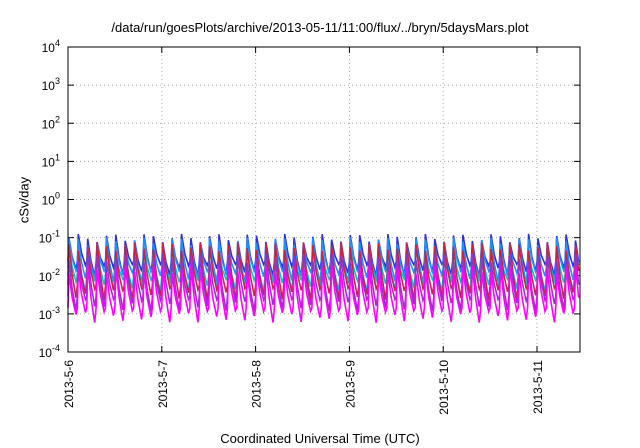 Image resolution: width=640 pixels, height=448 pixels. Describe the element at coordinates (320, 438) in the screenshot. I see `x-axis-label: Coordinated Universal Time (UTC)` at that location.